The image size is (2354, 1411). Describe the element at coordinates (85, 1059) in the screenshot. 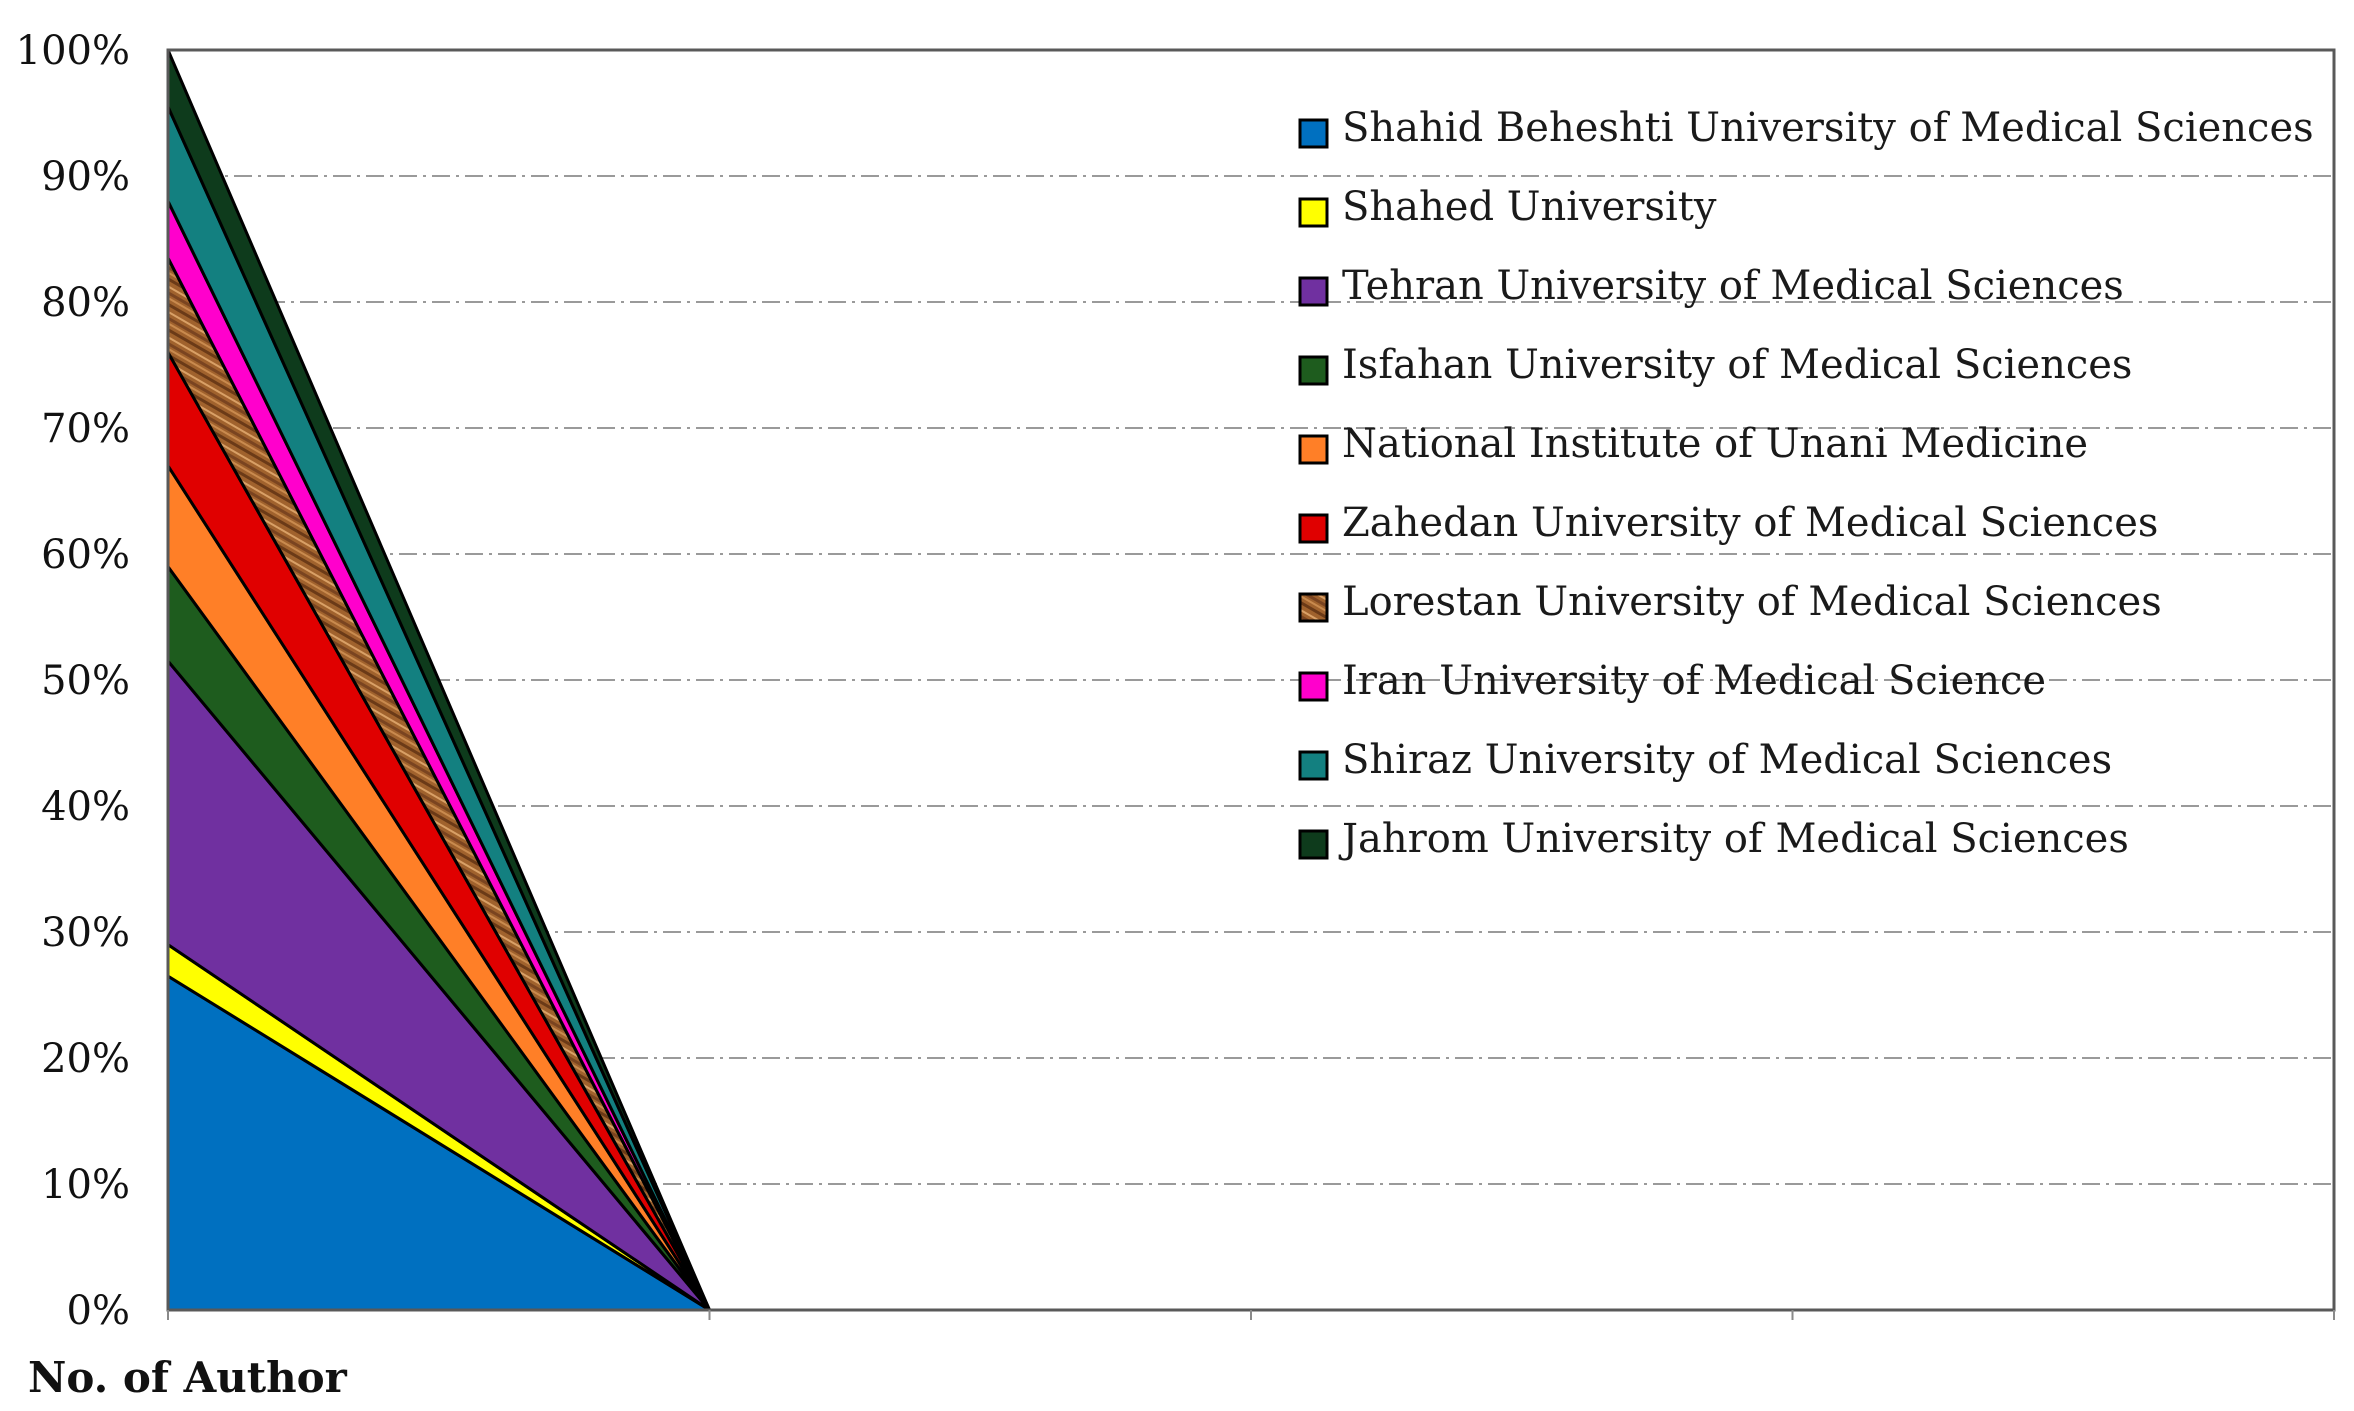

I see `y-tick-label: 20%` at that location.